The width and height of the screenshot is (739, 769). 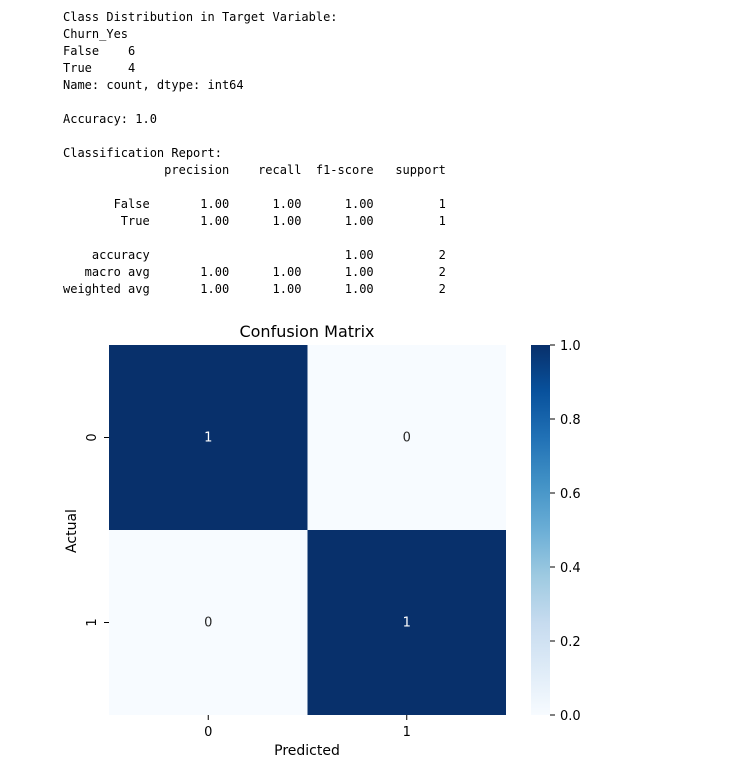 I want to click on colorbar-tick-label: 1.0, so click(x=570, y=346).